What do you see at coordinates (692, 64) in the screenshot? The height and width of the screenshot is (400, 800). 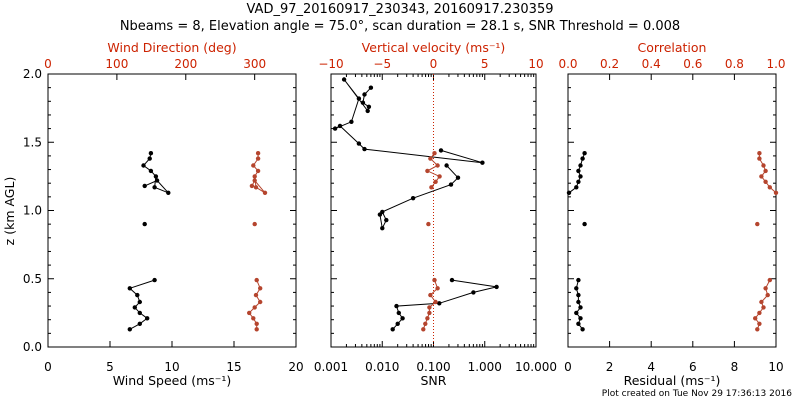 I see `residual-top-tick-label: 0.6` at bounding box center [692, 64].